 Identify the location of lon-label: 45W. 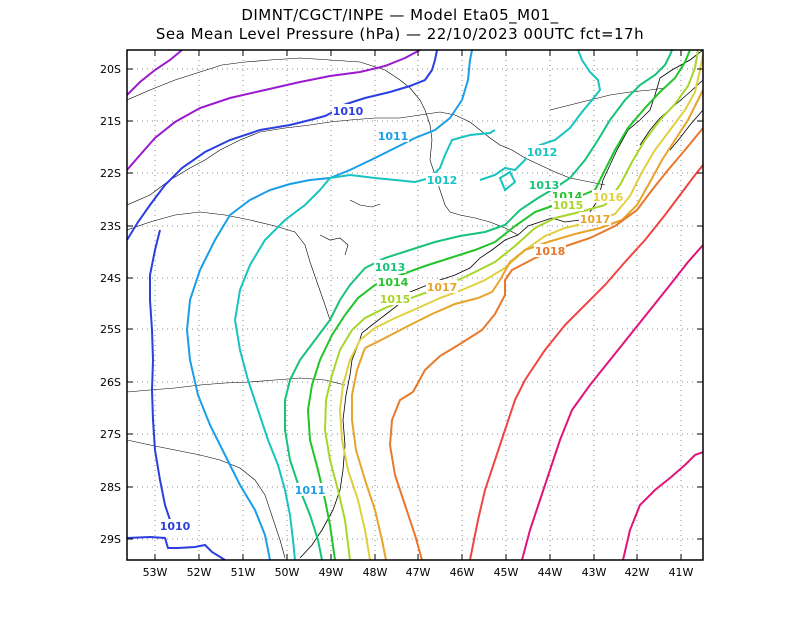
(506, 572).